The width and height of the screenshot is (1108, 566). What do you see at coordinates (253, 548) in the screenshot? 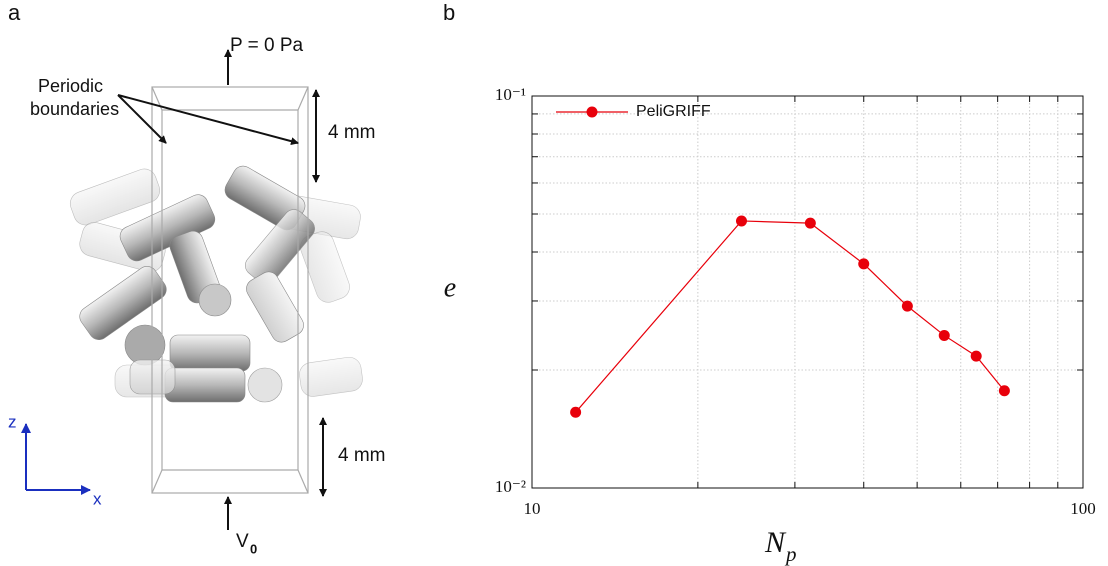
I see `velocity-subscript: 0` at bounding box center [253, 548].